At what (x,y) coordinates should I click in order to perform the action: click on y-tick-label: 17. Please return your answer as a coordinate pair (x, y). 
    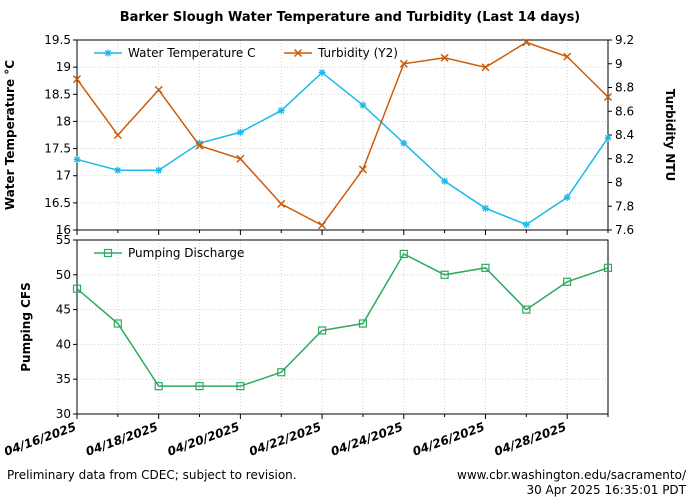
    Looking at the image, I should click on (63, 176).